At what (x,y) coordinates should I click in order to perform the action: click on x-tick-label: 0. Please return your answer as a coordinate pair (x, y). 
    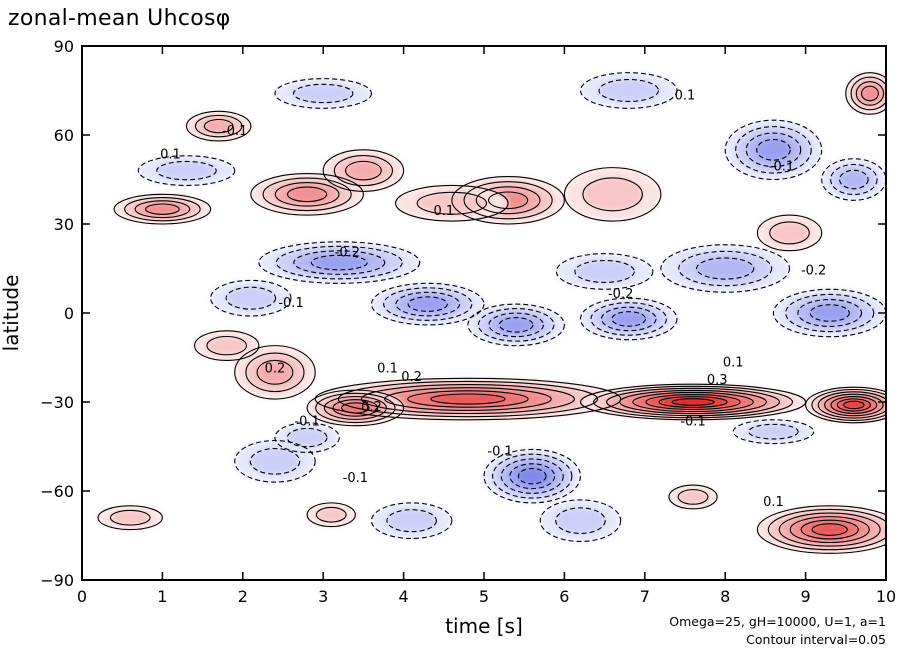
    Looking at the image, I should click on (82, 596).